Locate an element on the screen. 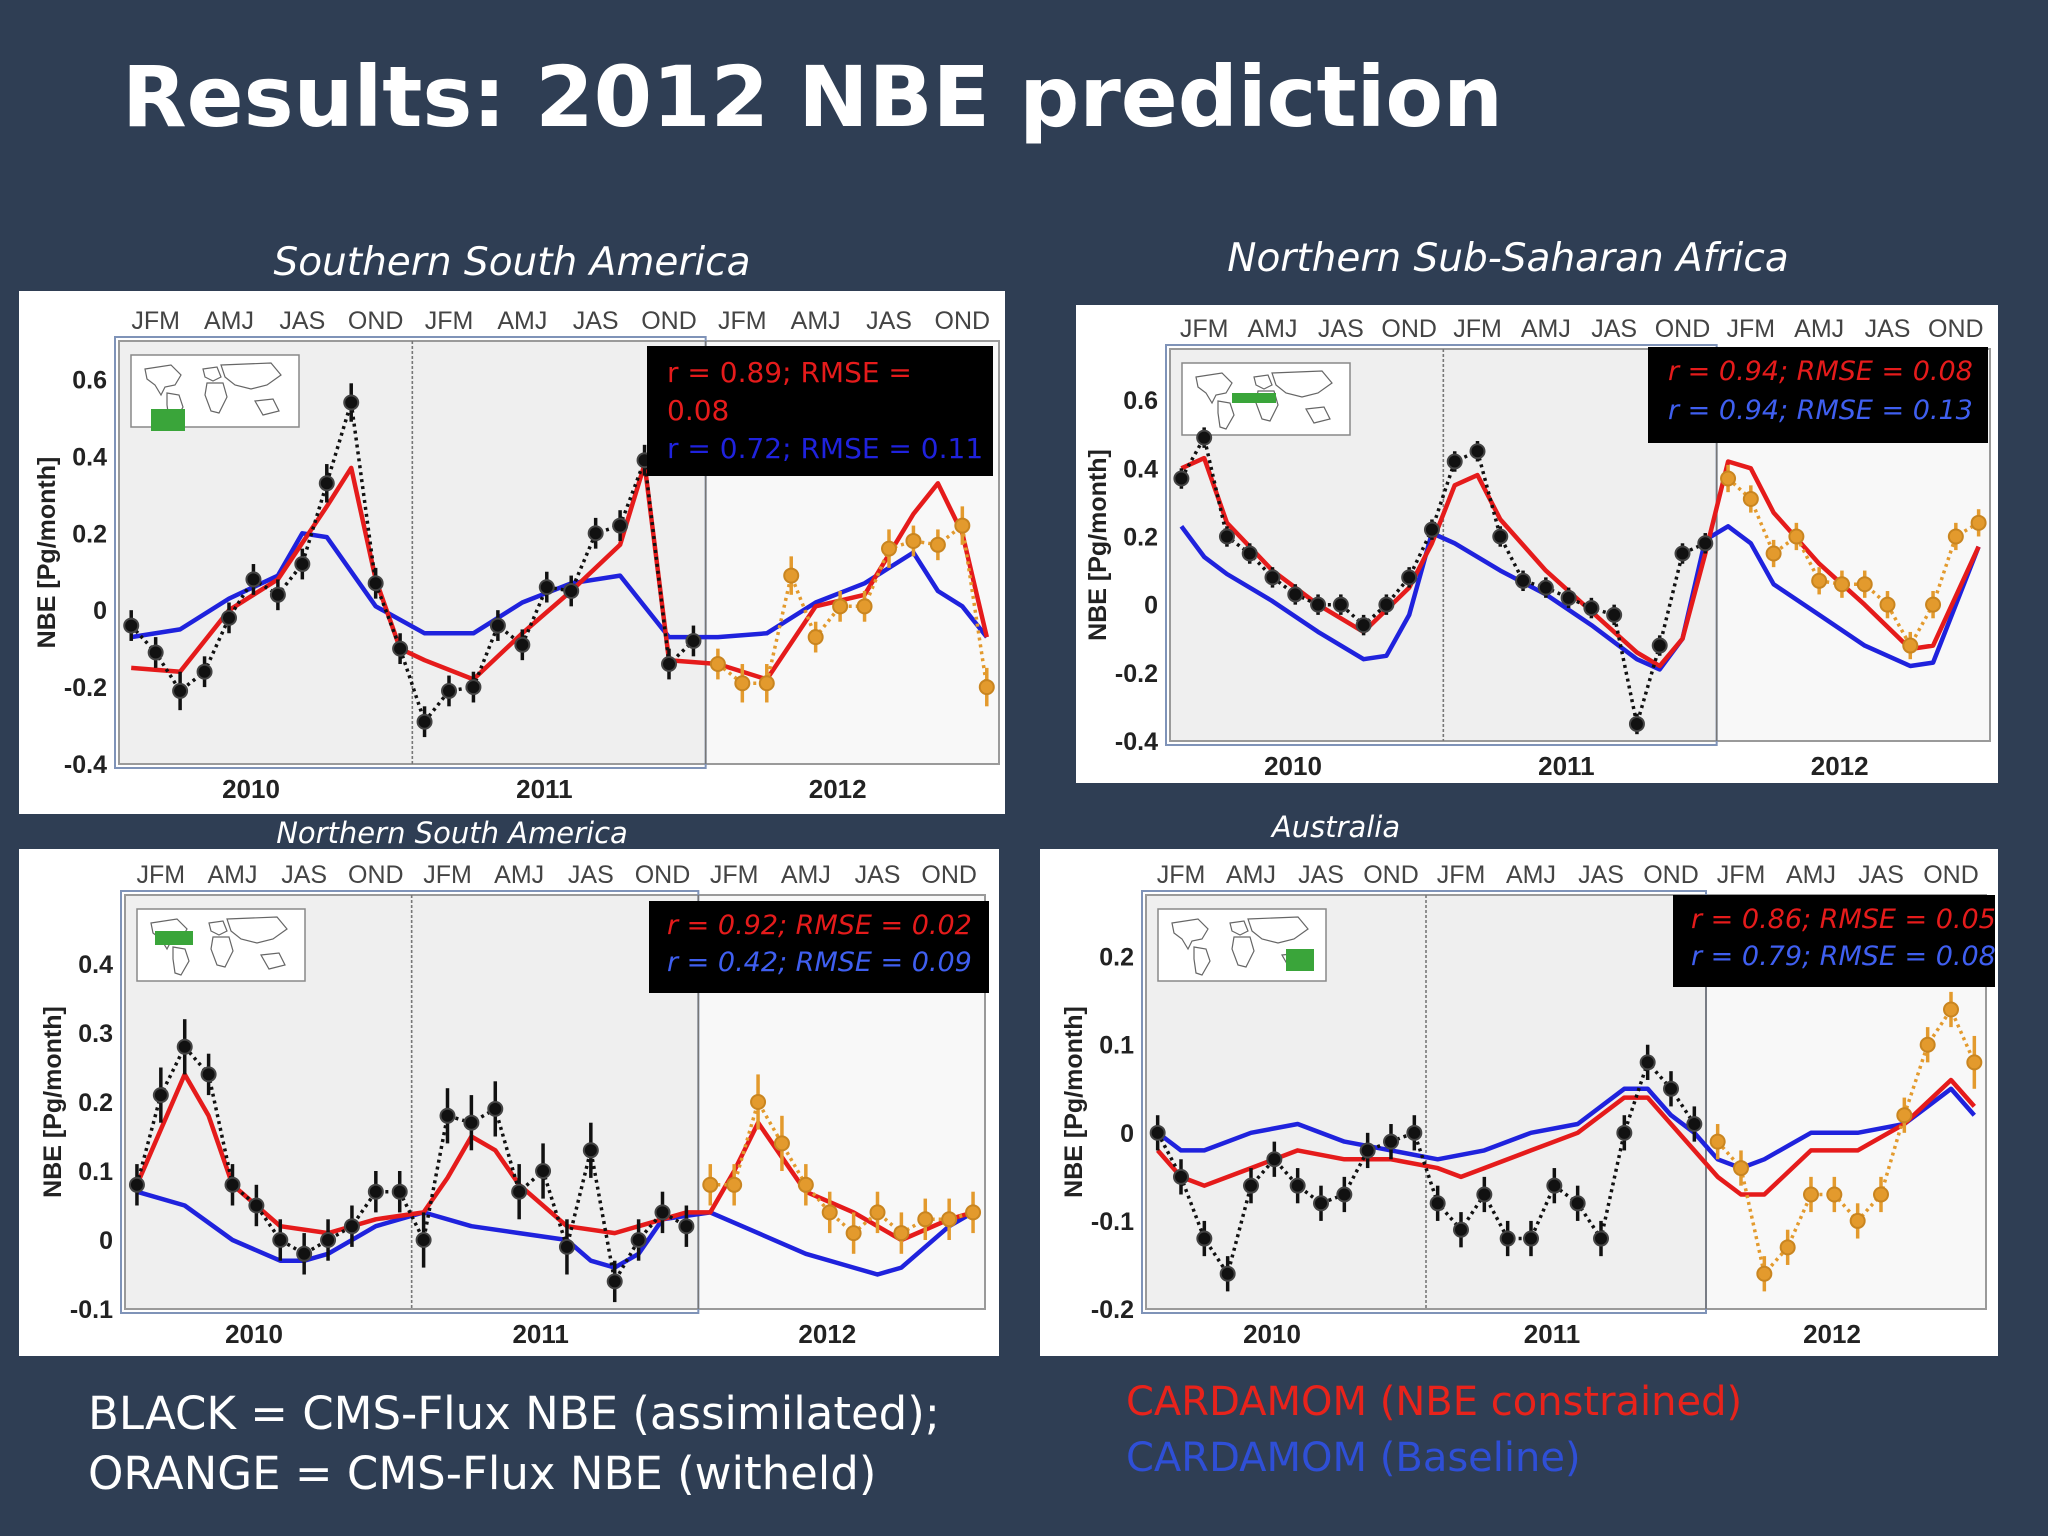 The image size is (2048, 1536). series-line-blue is located at coordinates (555, 1233).